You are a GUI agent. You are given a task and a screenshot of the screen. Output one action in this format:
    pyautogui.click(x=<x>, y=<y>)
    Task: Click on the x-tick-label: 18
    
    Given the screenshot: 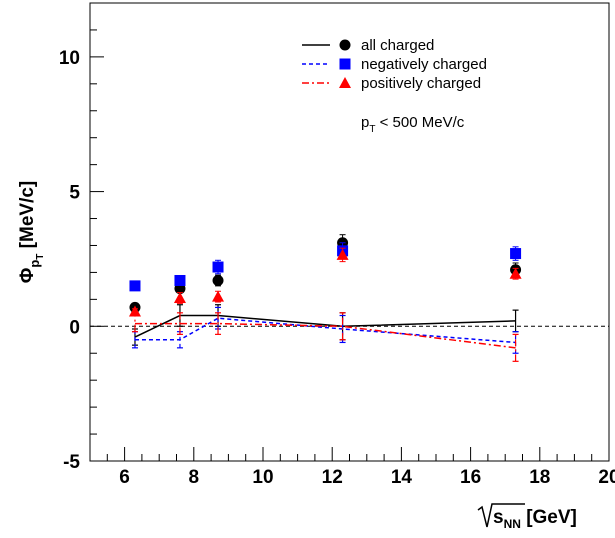 What is the action you would take?
    pyautogui.click(x=539, y=477)
    